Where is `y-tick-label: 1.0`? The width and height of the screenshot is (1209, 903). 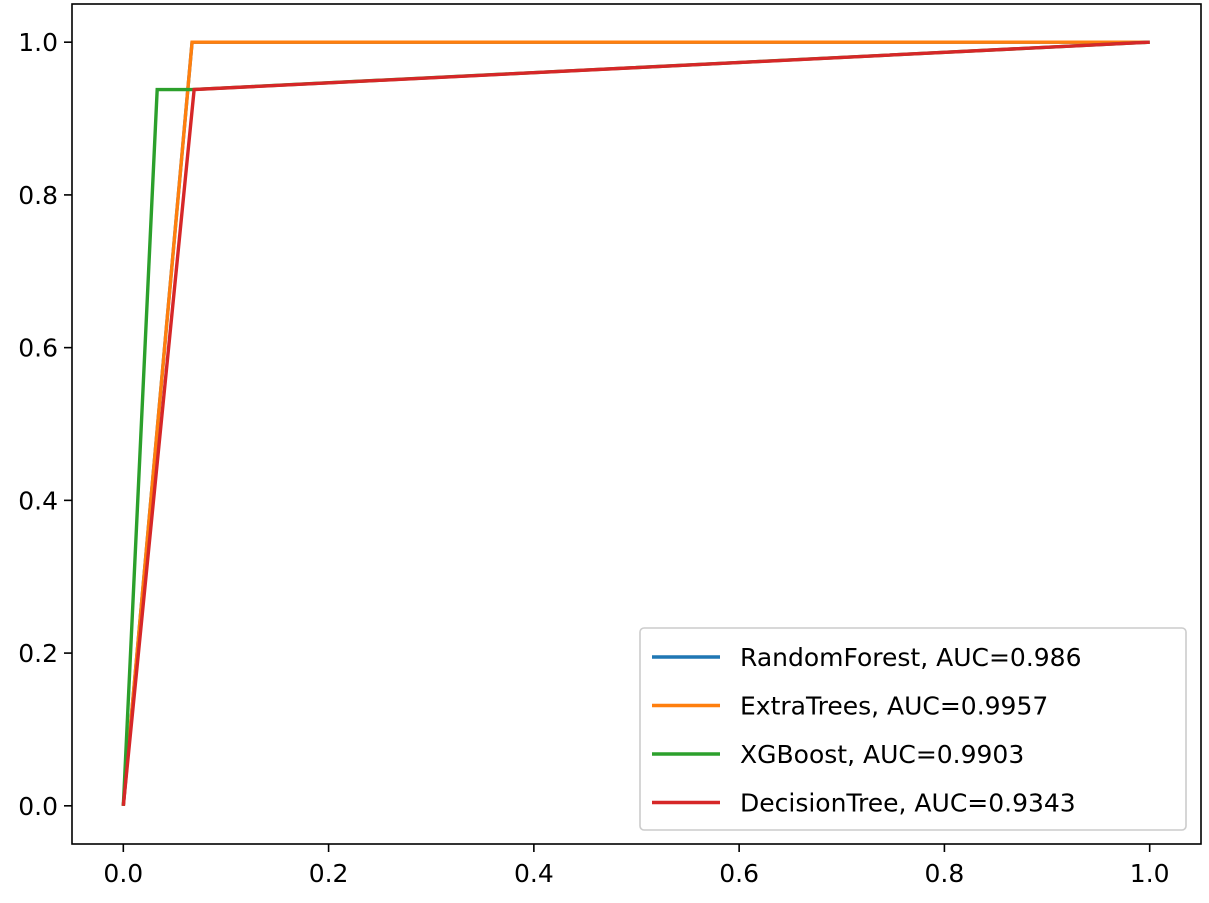 y-tick-label: 1.0 is located at coordinates (38, 42).